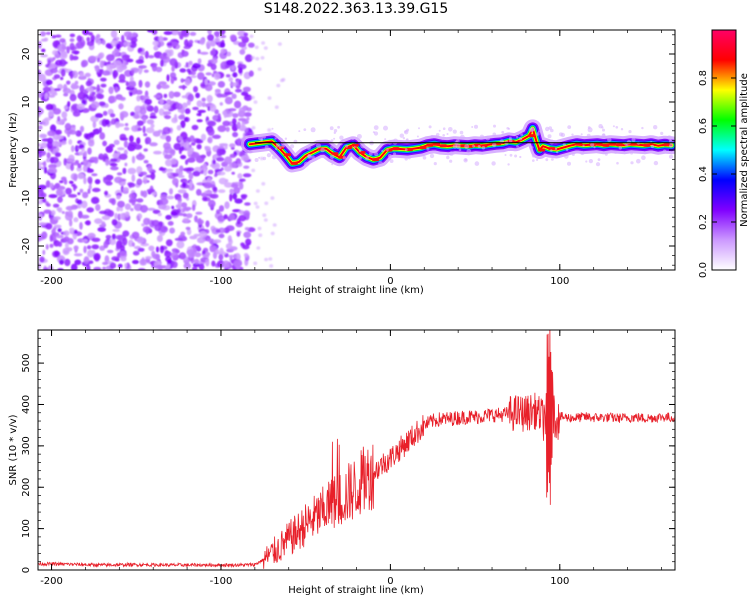  I want to click on colorbar-tick-label: 0.6, so click(703, 126).